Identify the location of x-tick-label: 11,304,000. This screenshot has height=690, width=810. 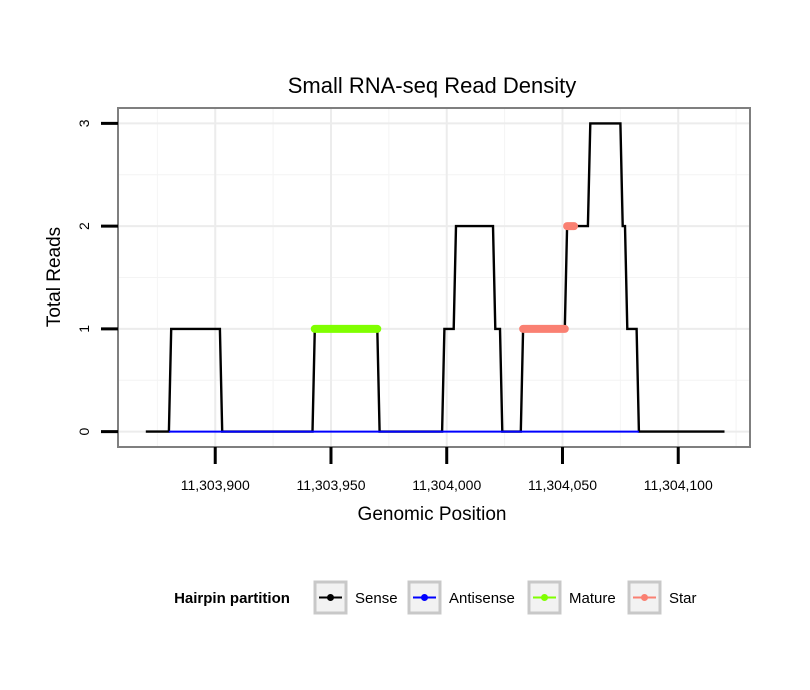
(446, 485).